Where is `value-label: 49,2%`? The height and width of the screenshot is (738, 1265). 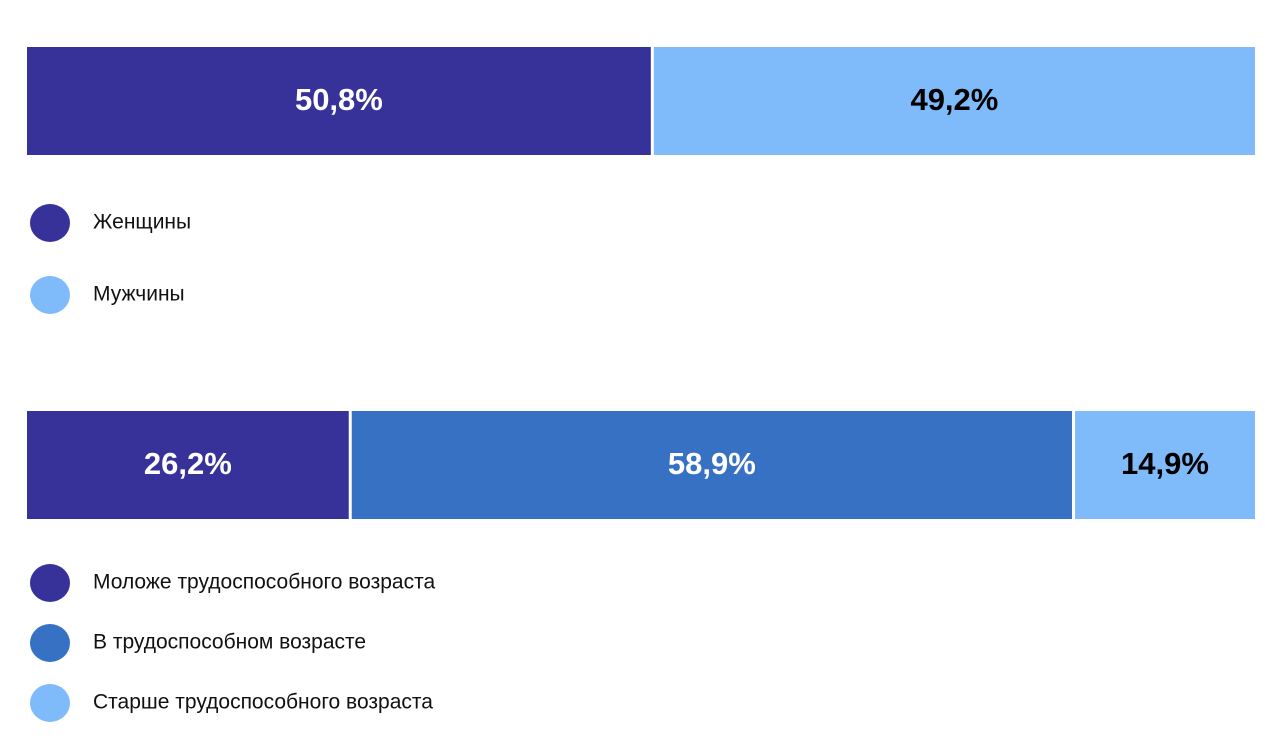 value-label: 49,2% is located at coordinates (954, 99).